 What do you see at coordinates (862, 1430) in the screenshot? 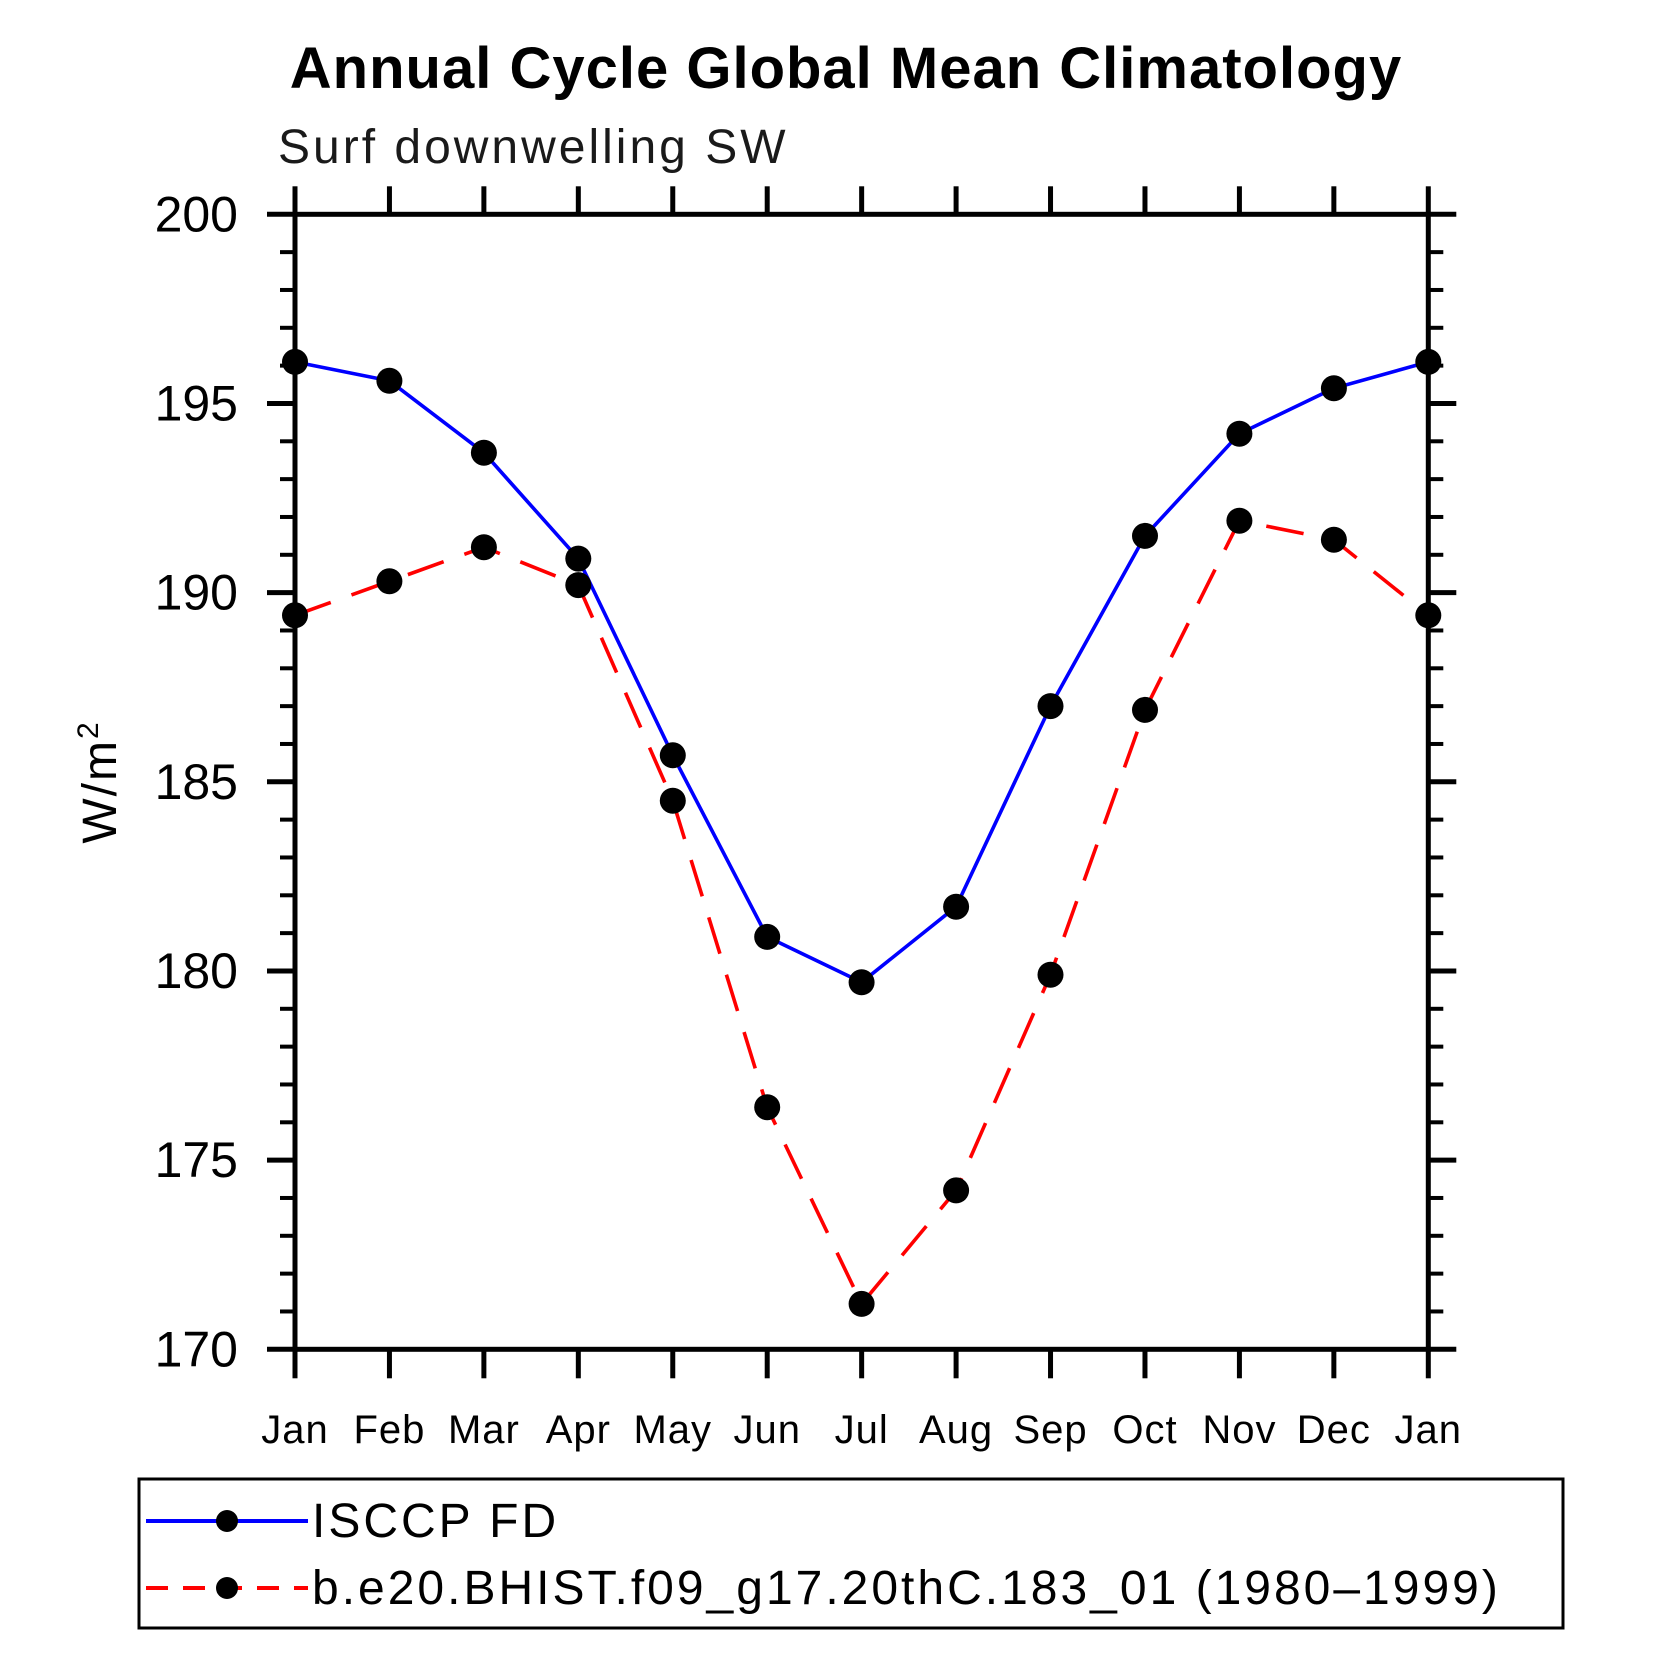
I see `x-tick-label: Jul` at bounding box center [862, 1430].